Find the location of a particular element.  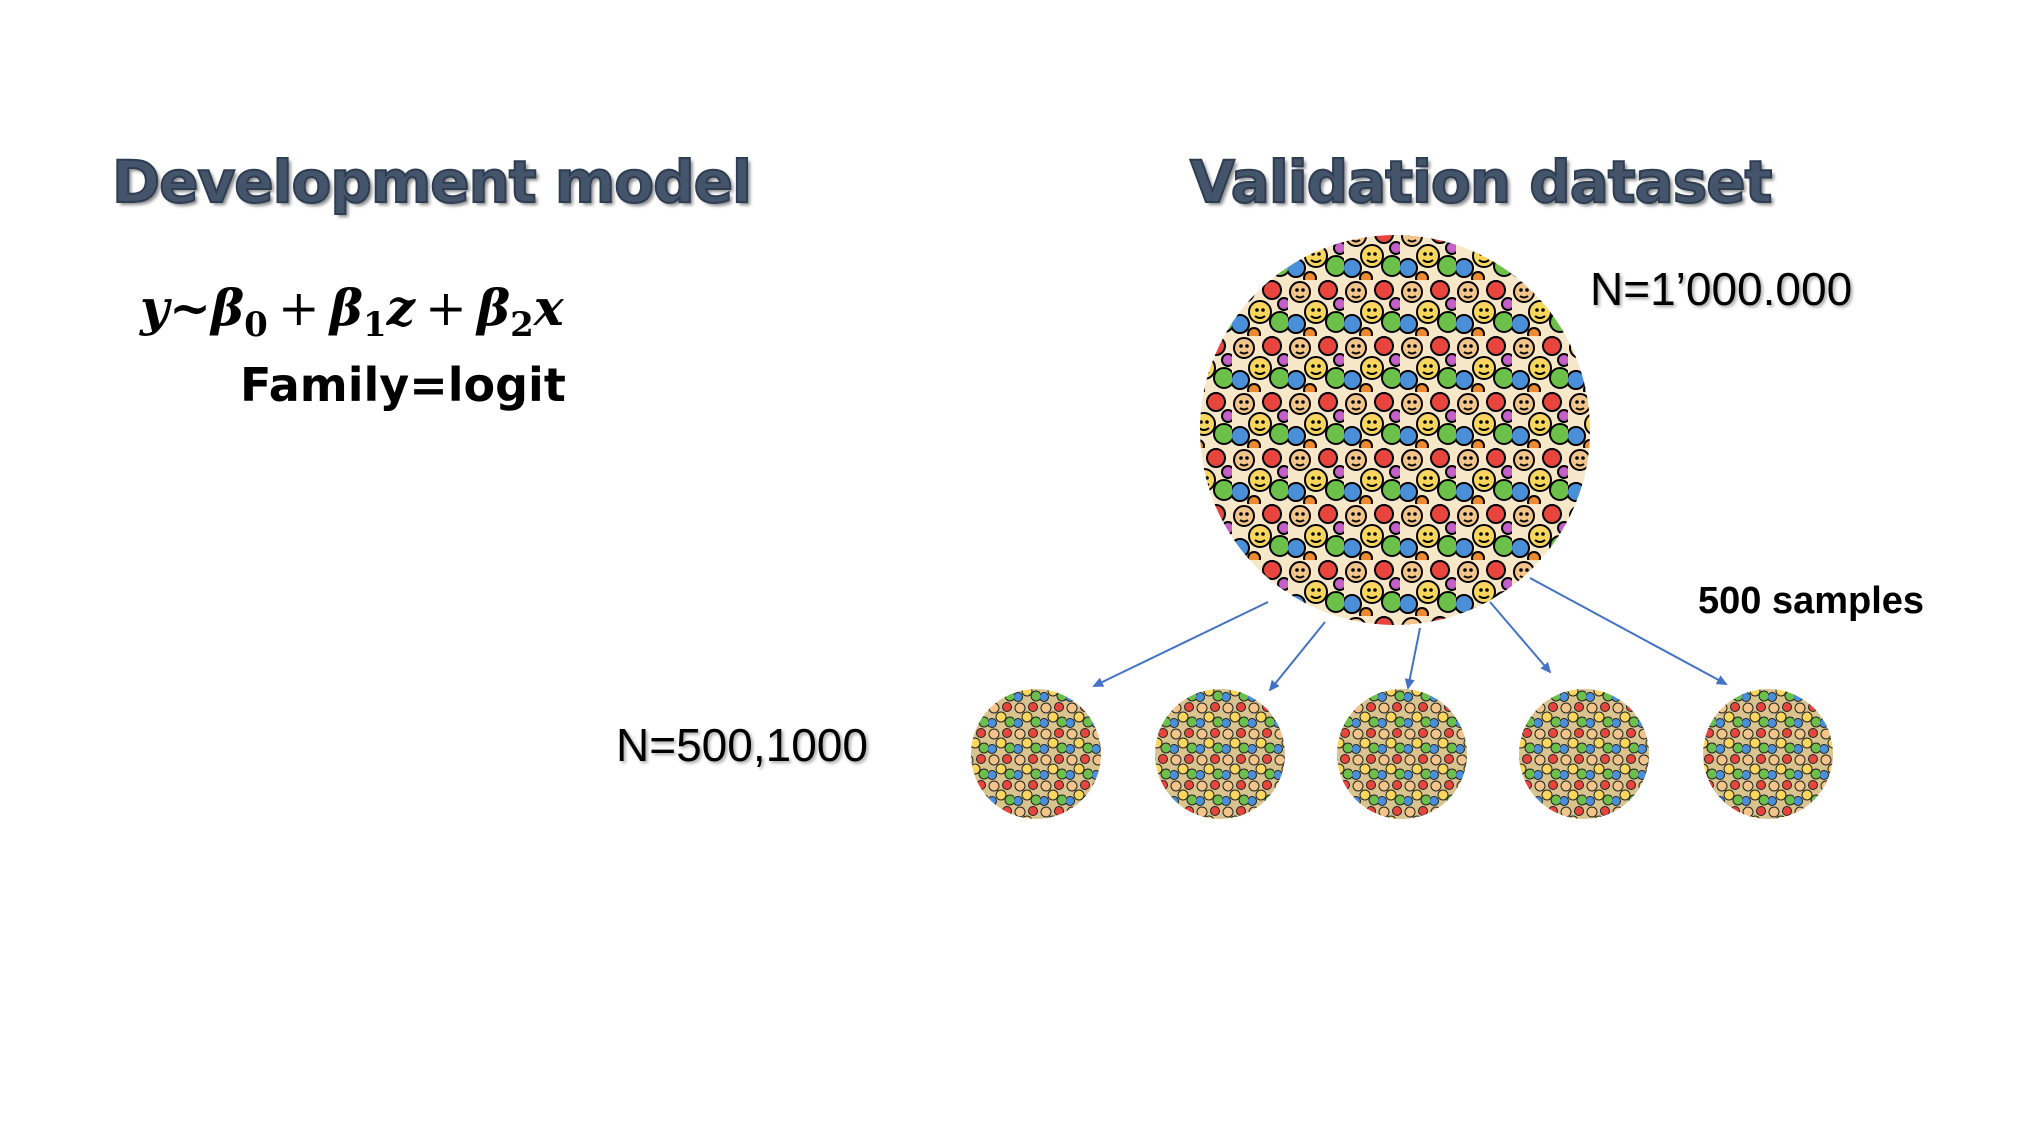

formula-plus-2: + is located at coordinates (446, 308).